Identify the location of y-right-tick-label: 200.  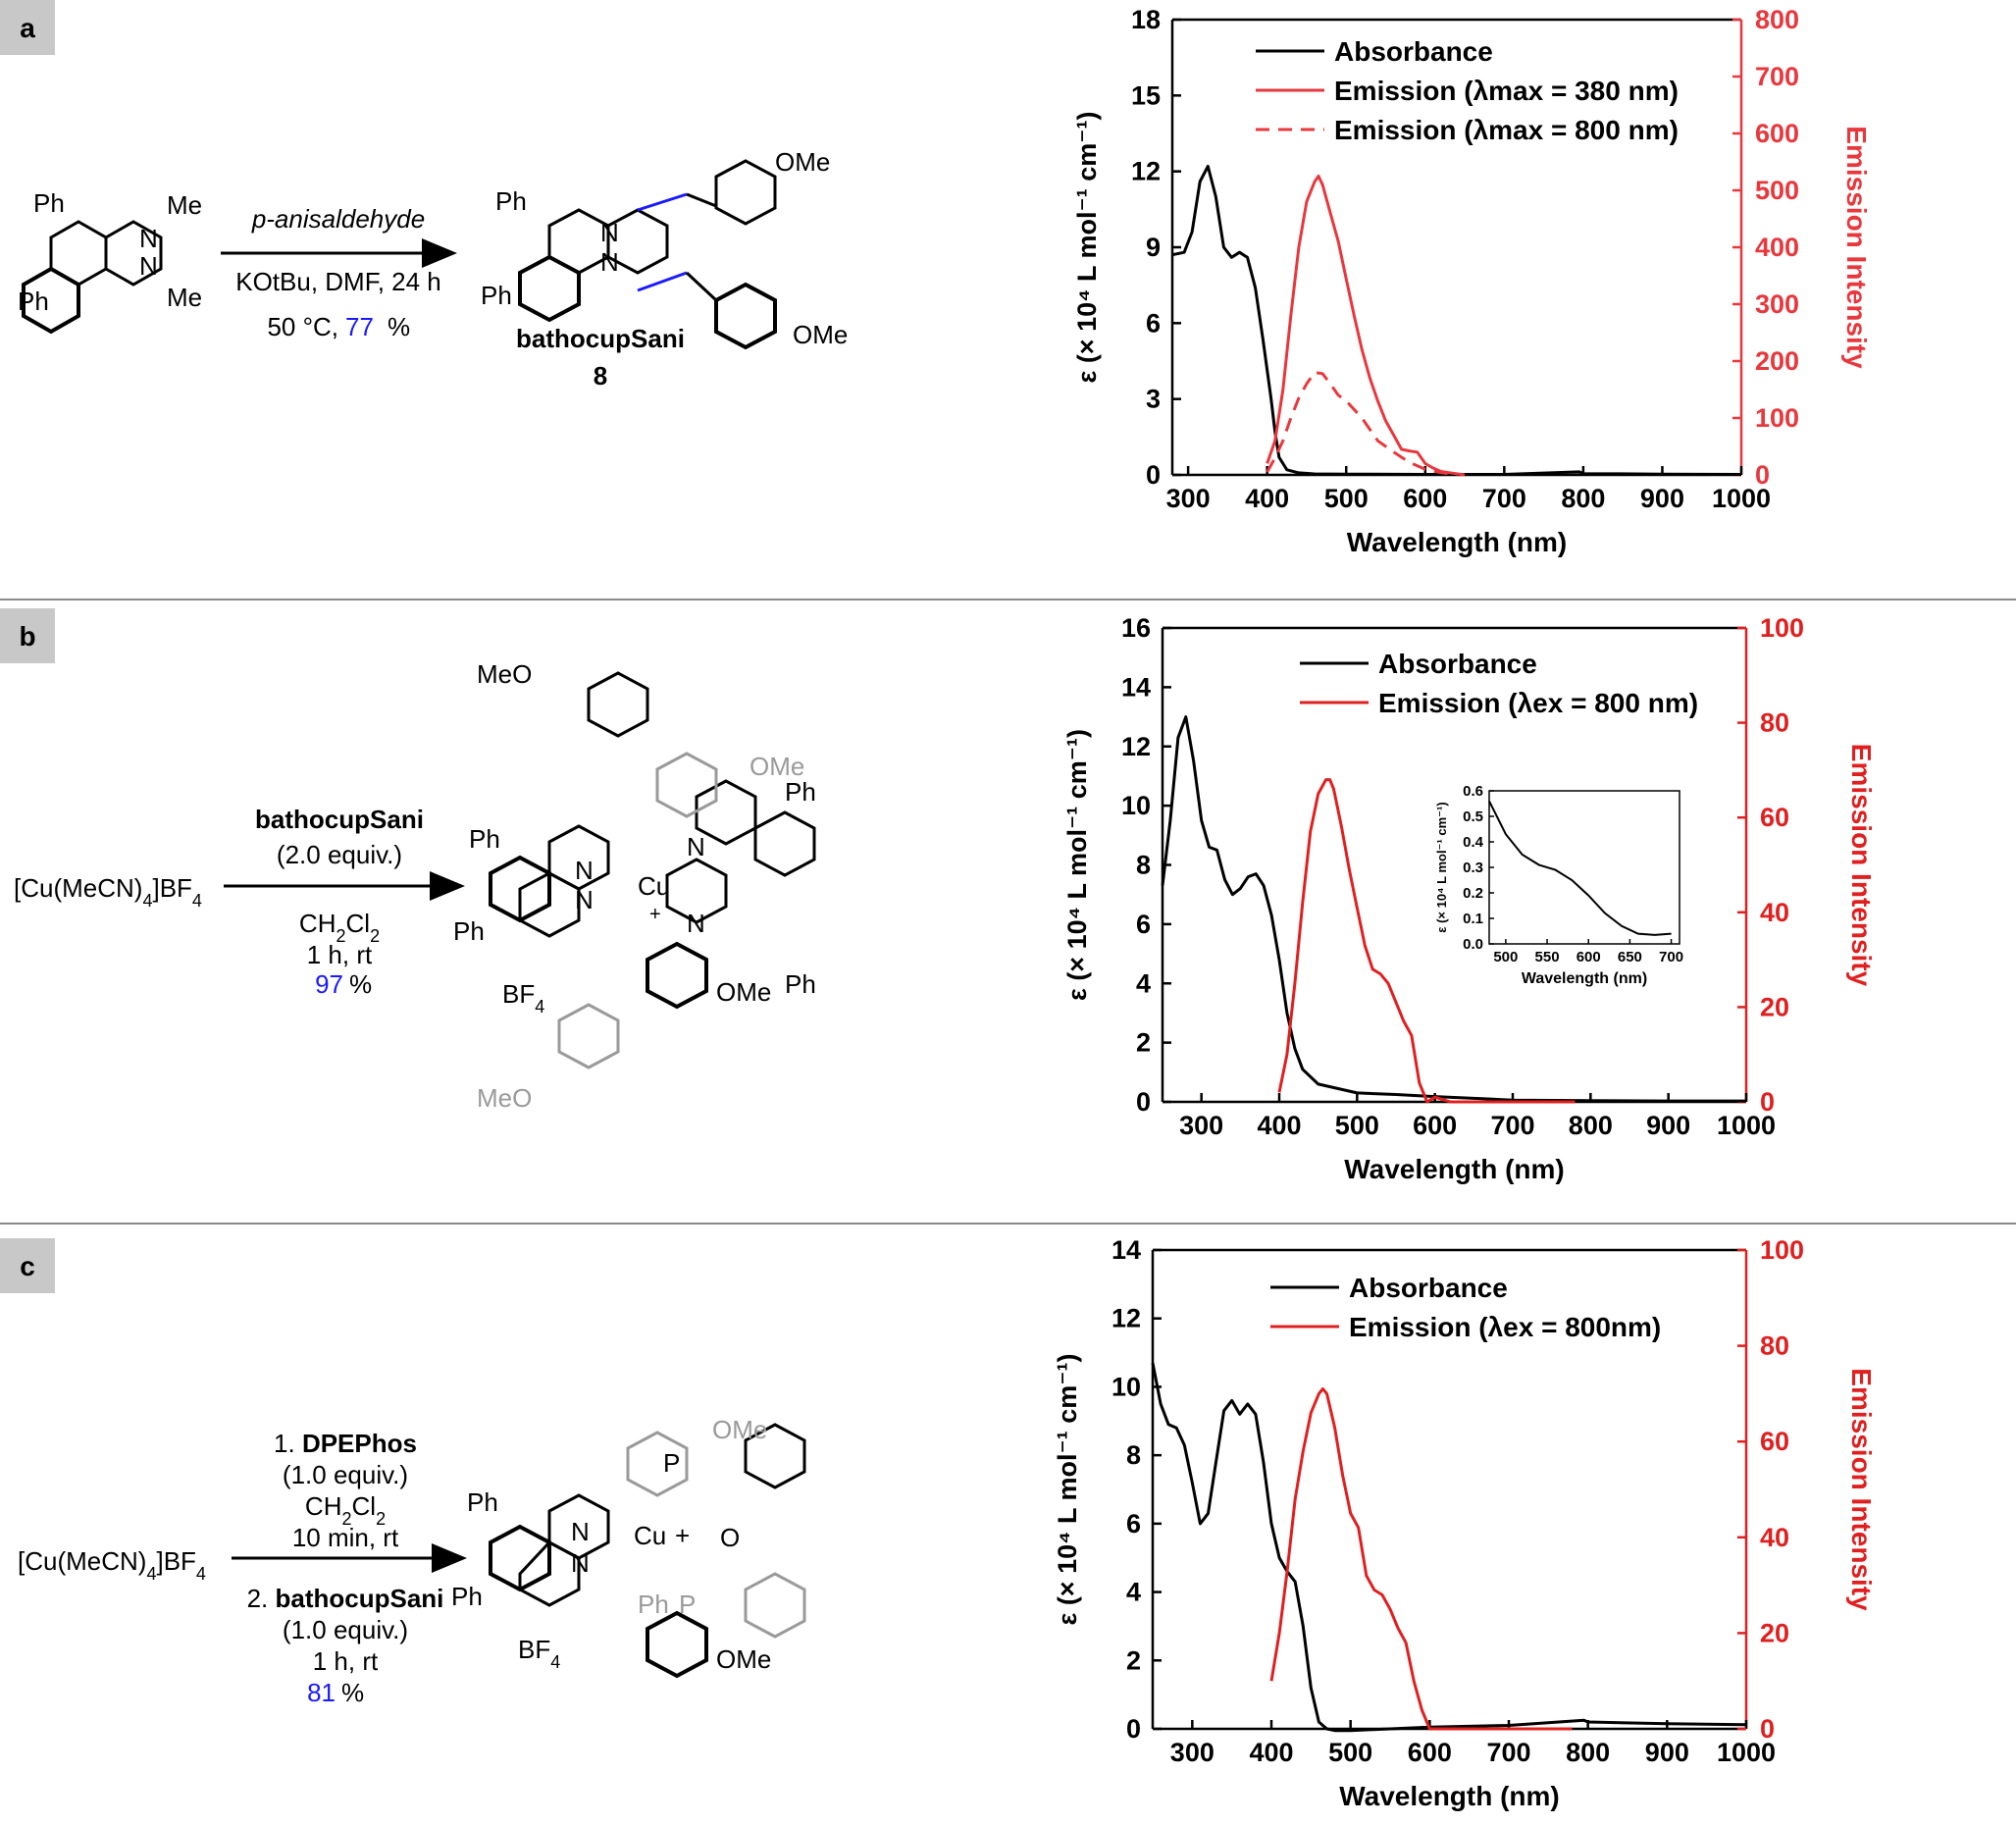
(1777, 361).